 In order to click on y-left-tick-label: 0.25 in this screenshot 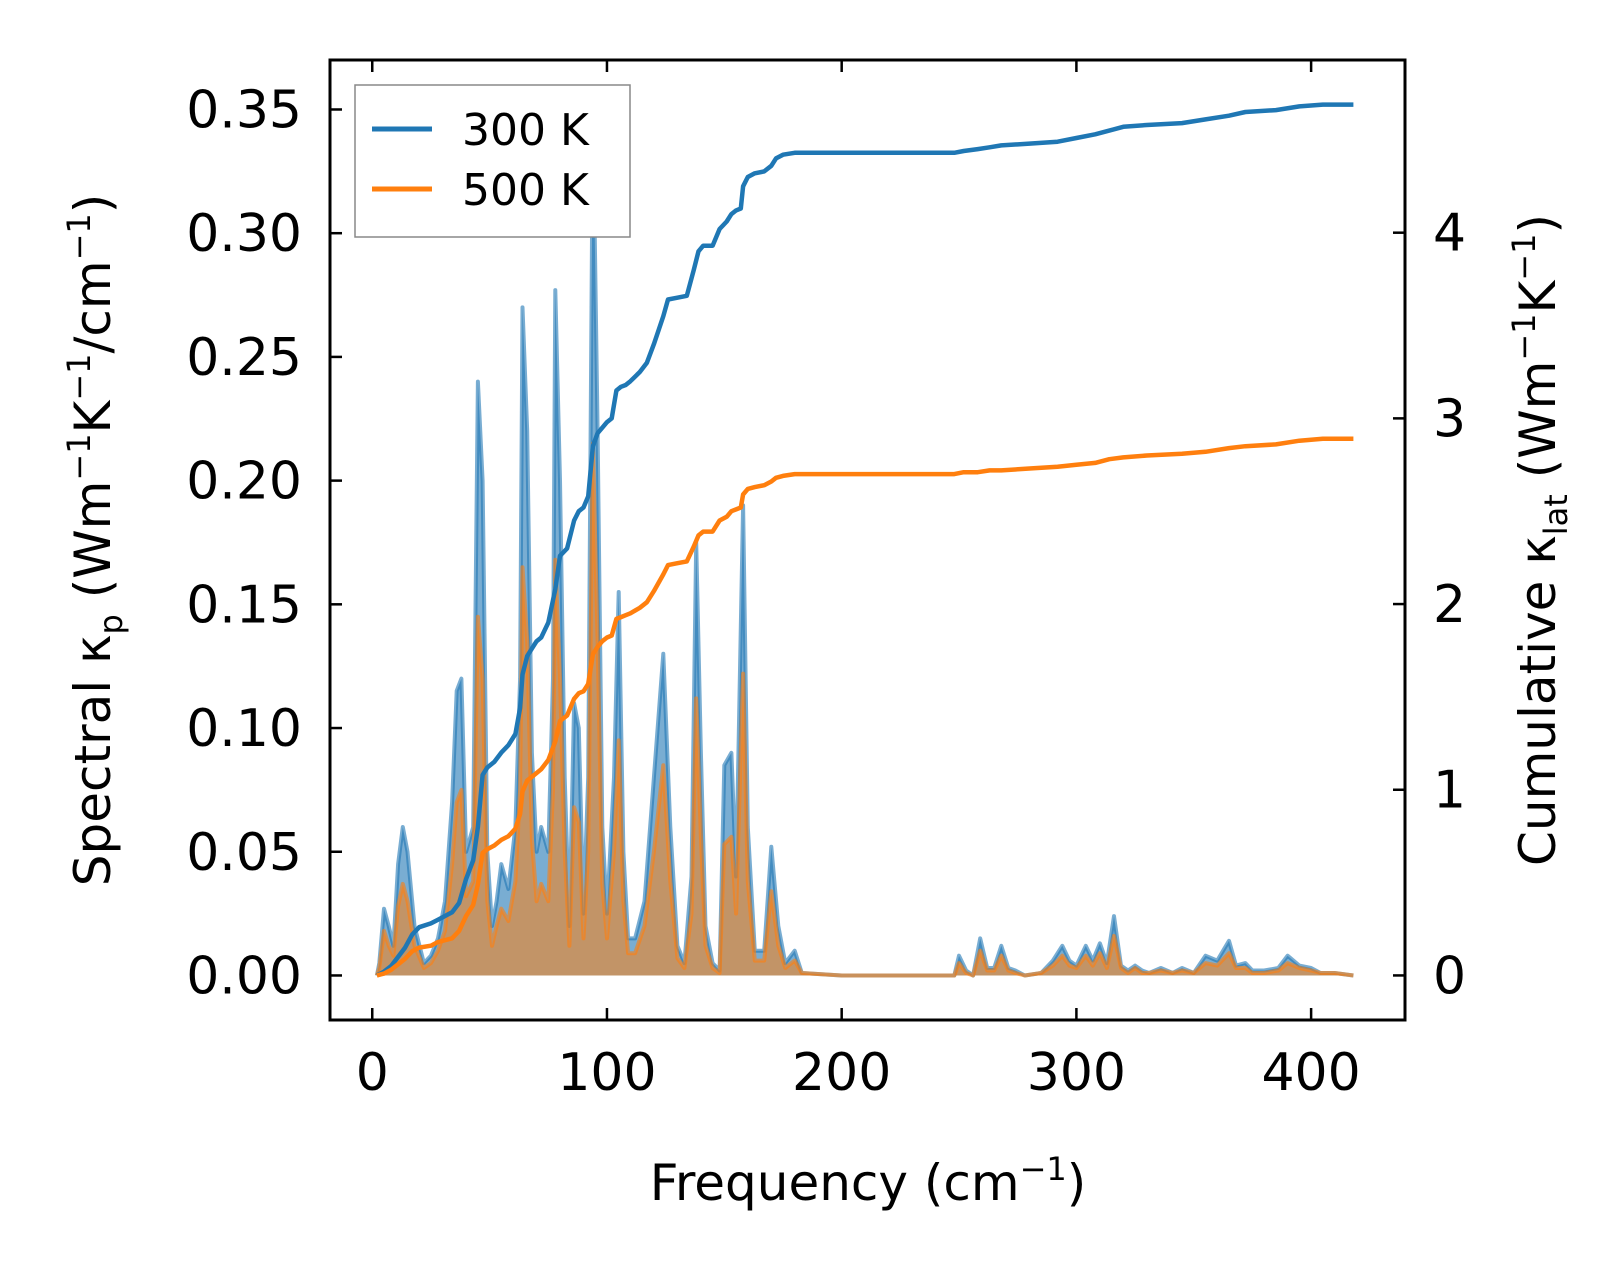, I will do `click(244, 358)`.